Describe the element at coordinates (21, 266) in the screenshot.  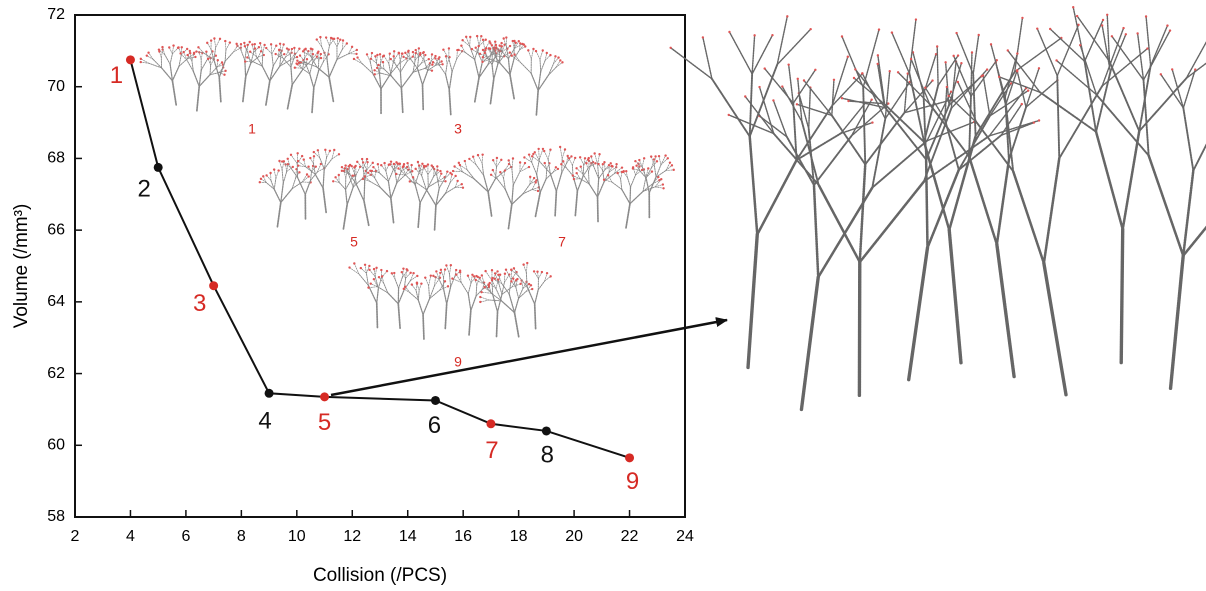
I see `y-axis-label: Volume (/mm³)` at that location.